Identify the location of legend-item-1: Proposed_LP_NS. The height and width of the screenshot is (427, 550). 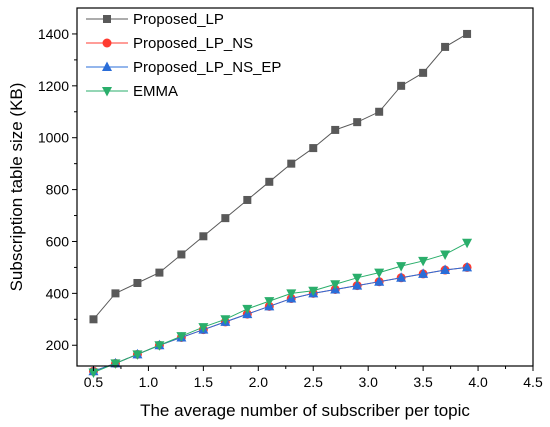
(169, 43).